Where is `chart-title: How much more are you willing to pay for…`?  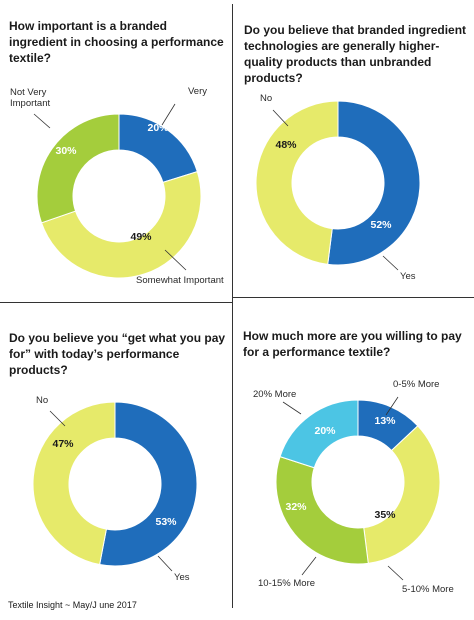
chart-title: How much more are you willing to pay for… is located at coordinates (352, 344).